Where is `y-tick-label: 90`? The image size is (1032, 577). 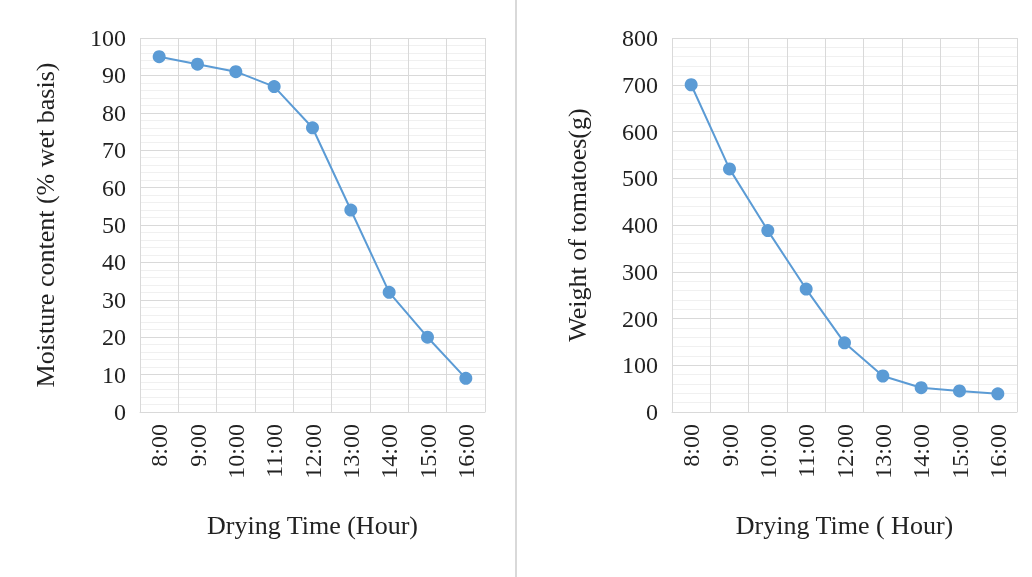 y-tick-label: 90 is located at coordinates (114, 75).